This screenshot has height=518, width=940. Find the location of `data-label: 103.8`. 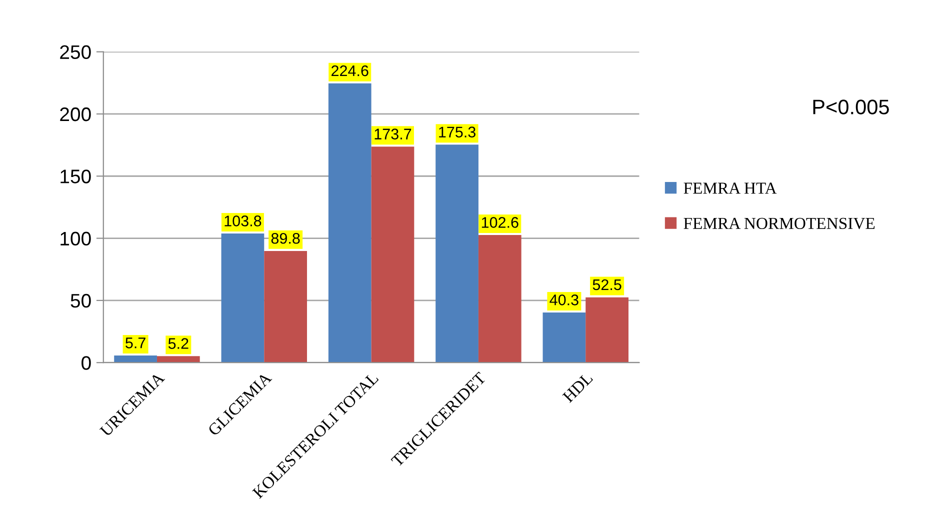

data-label: 103.8 is located at coordinates (243, 221).